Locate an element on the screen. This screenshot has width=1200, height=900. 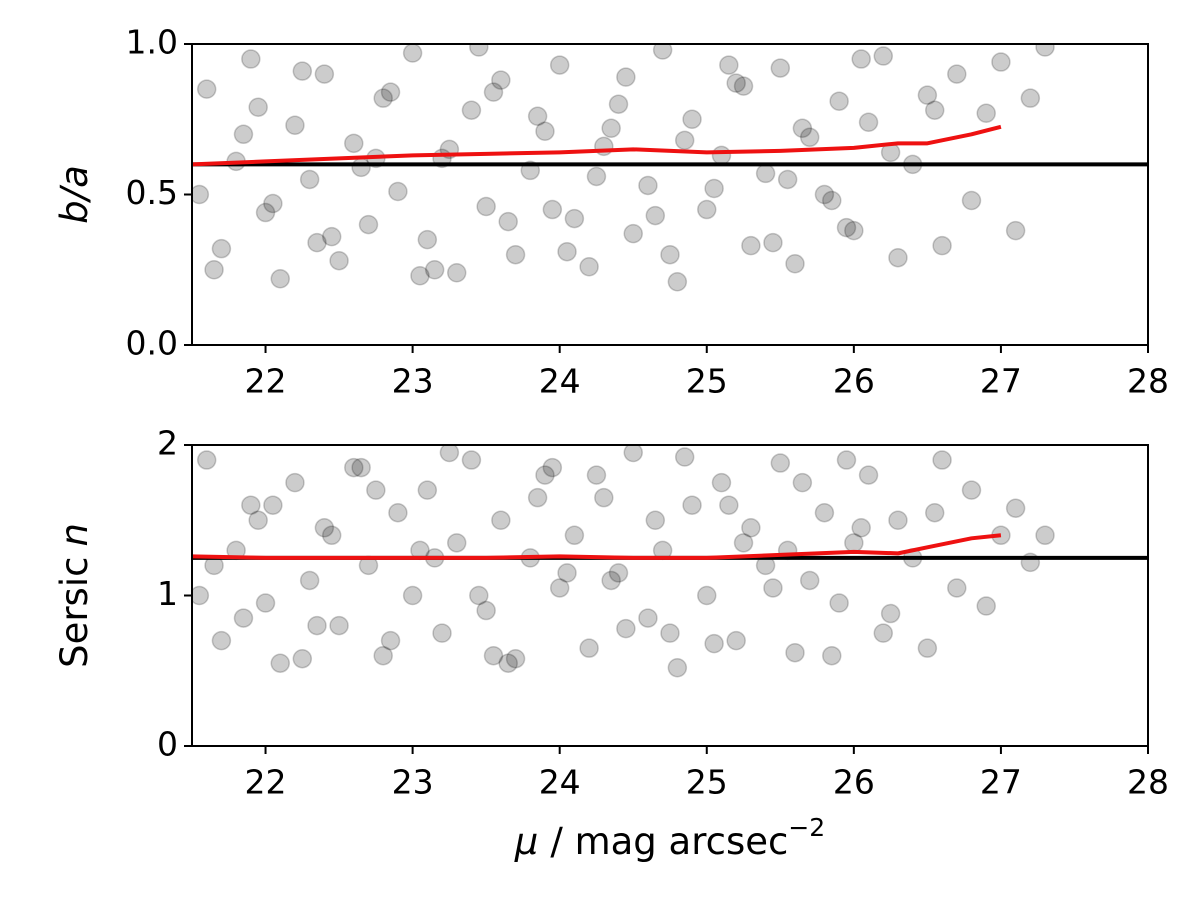
x-axis-label-part: μ is located at coordinates (526, 841).